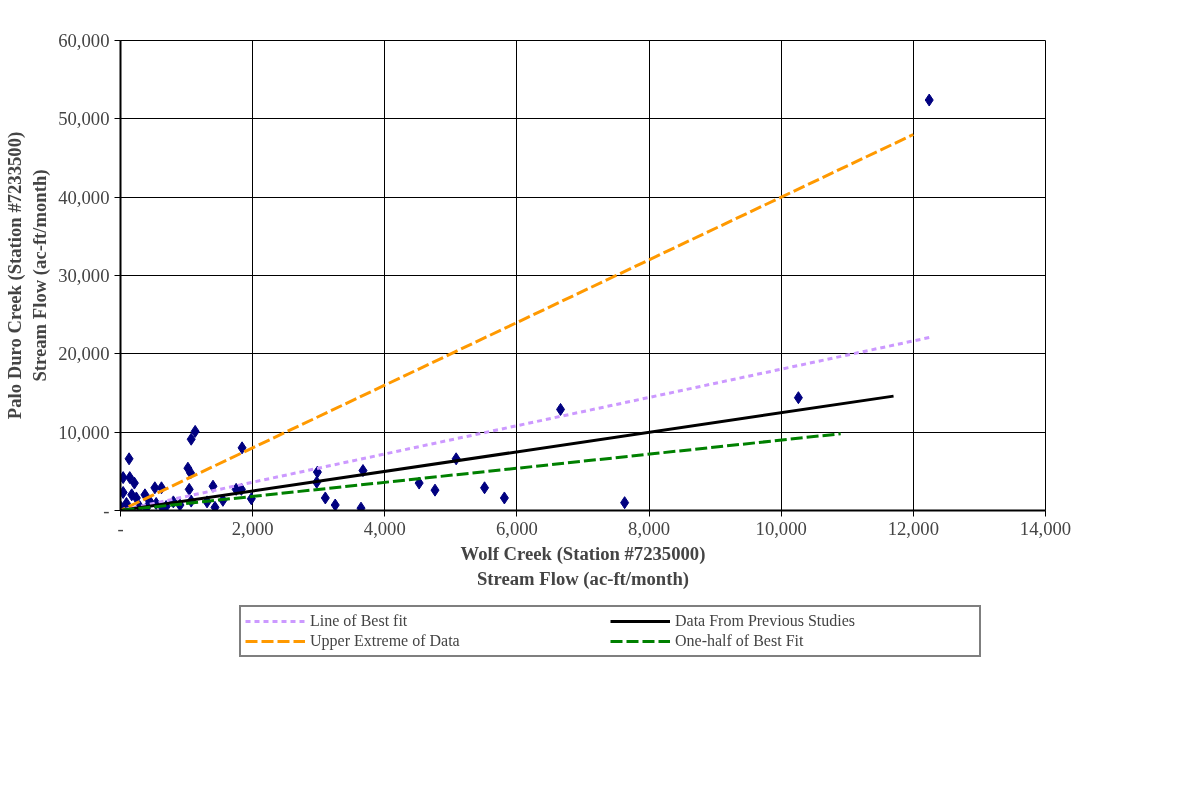  I want to click on x-tick-label: 12,000, so click(913, 528).